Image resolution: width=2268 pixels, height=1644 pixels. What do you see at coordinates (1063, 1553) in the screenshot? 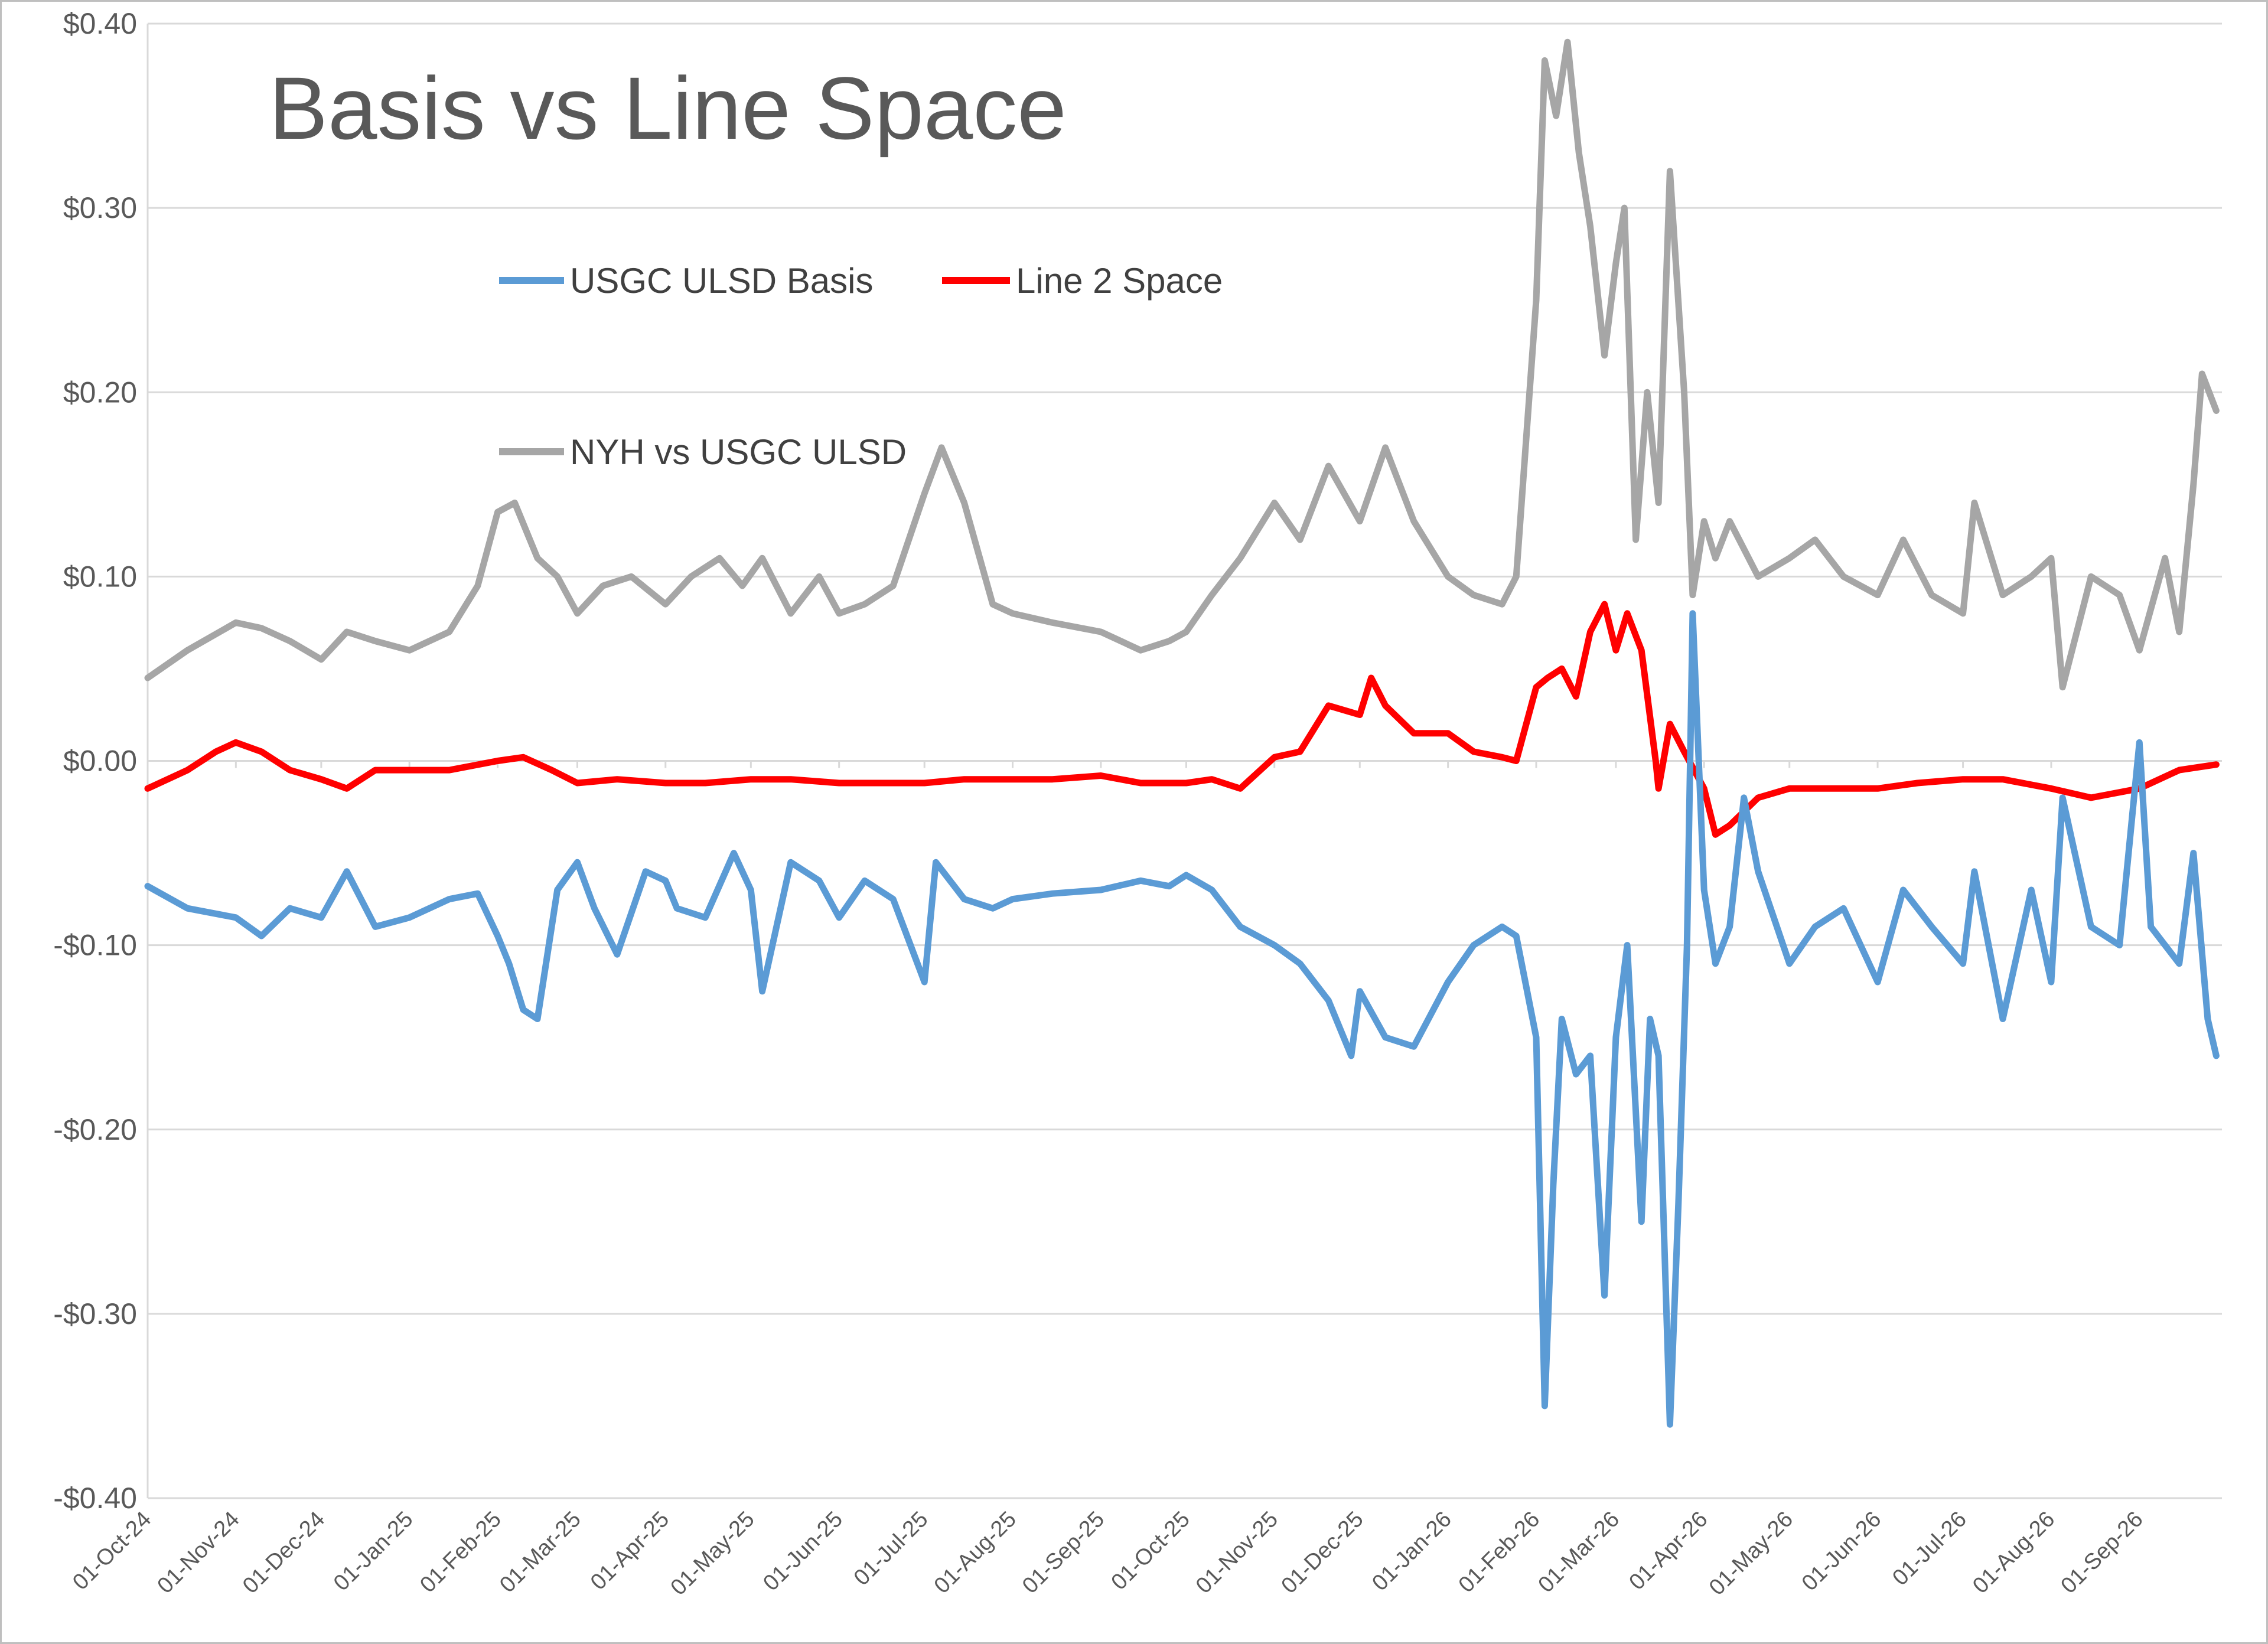
I see `x-tick-label: 01-Sep-25` at bounding box center [1063, 1553].